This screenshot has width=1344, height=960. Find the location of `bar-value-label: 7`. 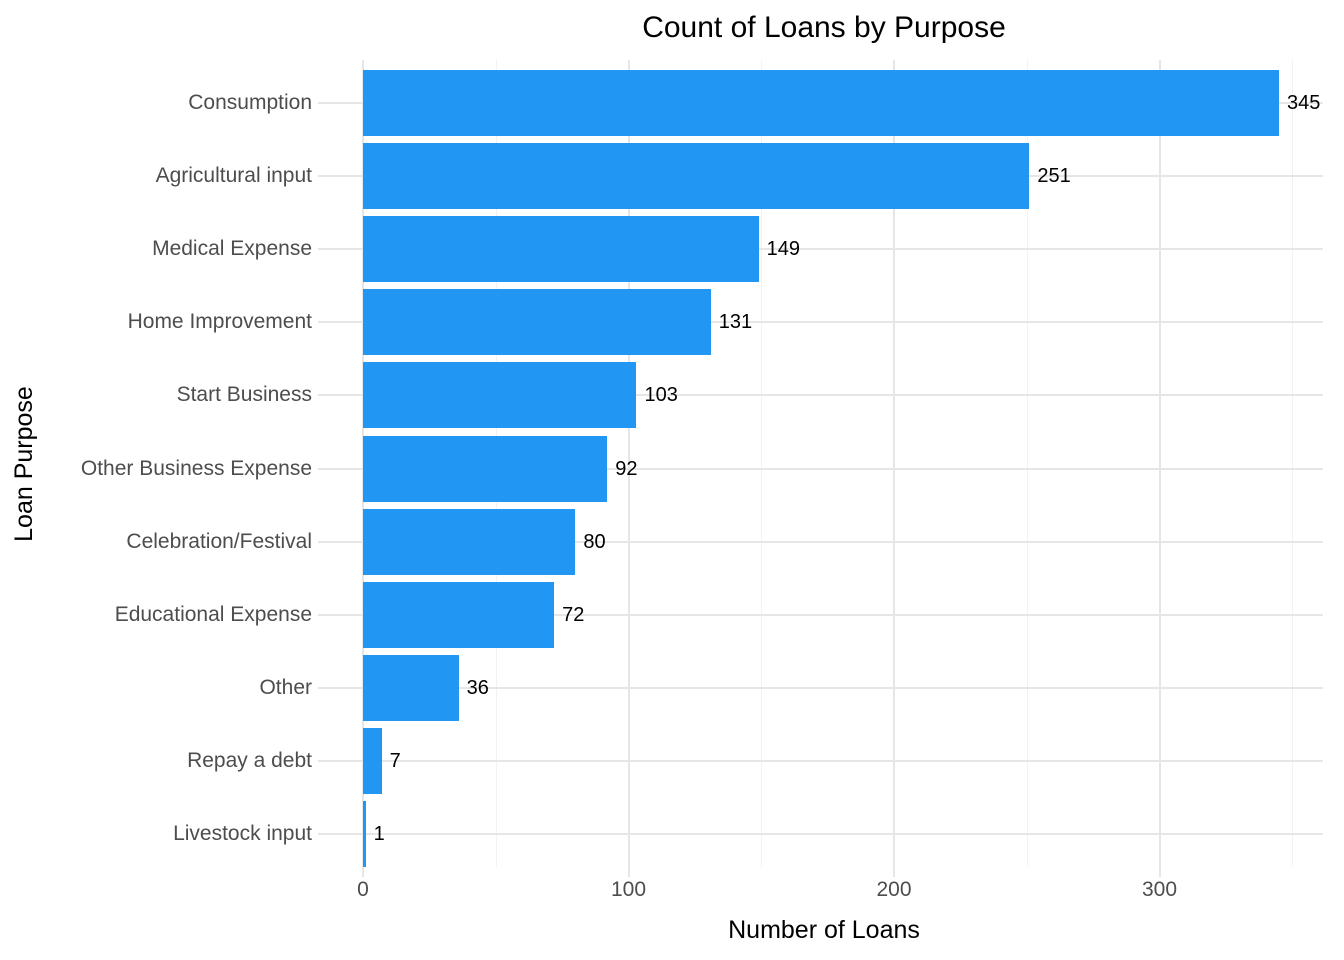

bar-value-label: 7 is located at coordinates (395, 760).